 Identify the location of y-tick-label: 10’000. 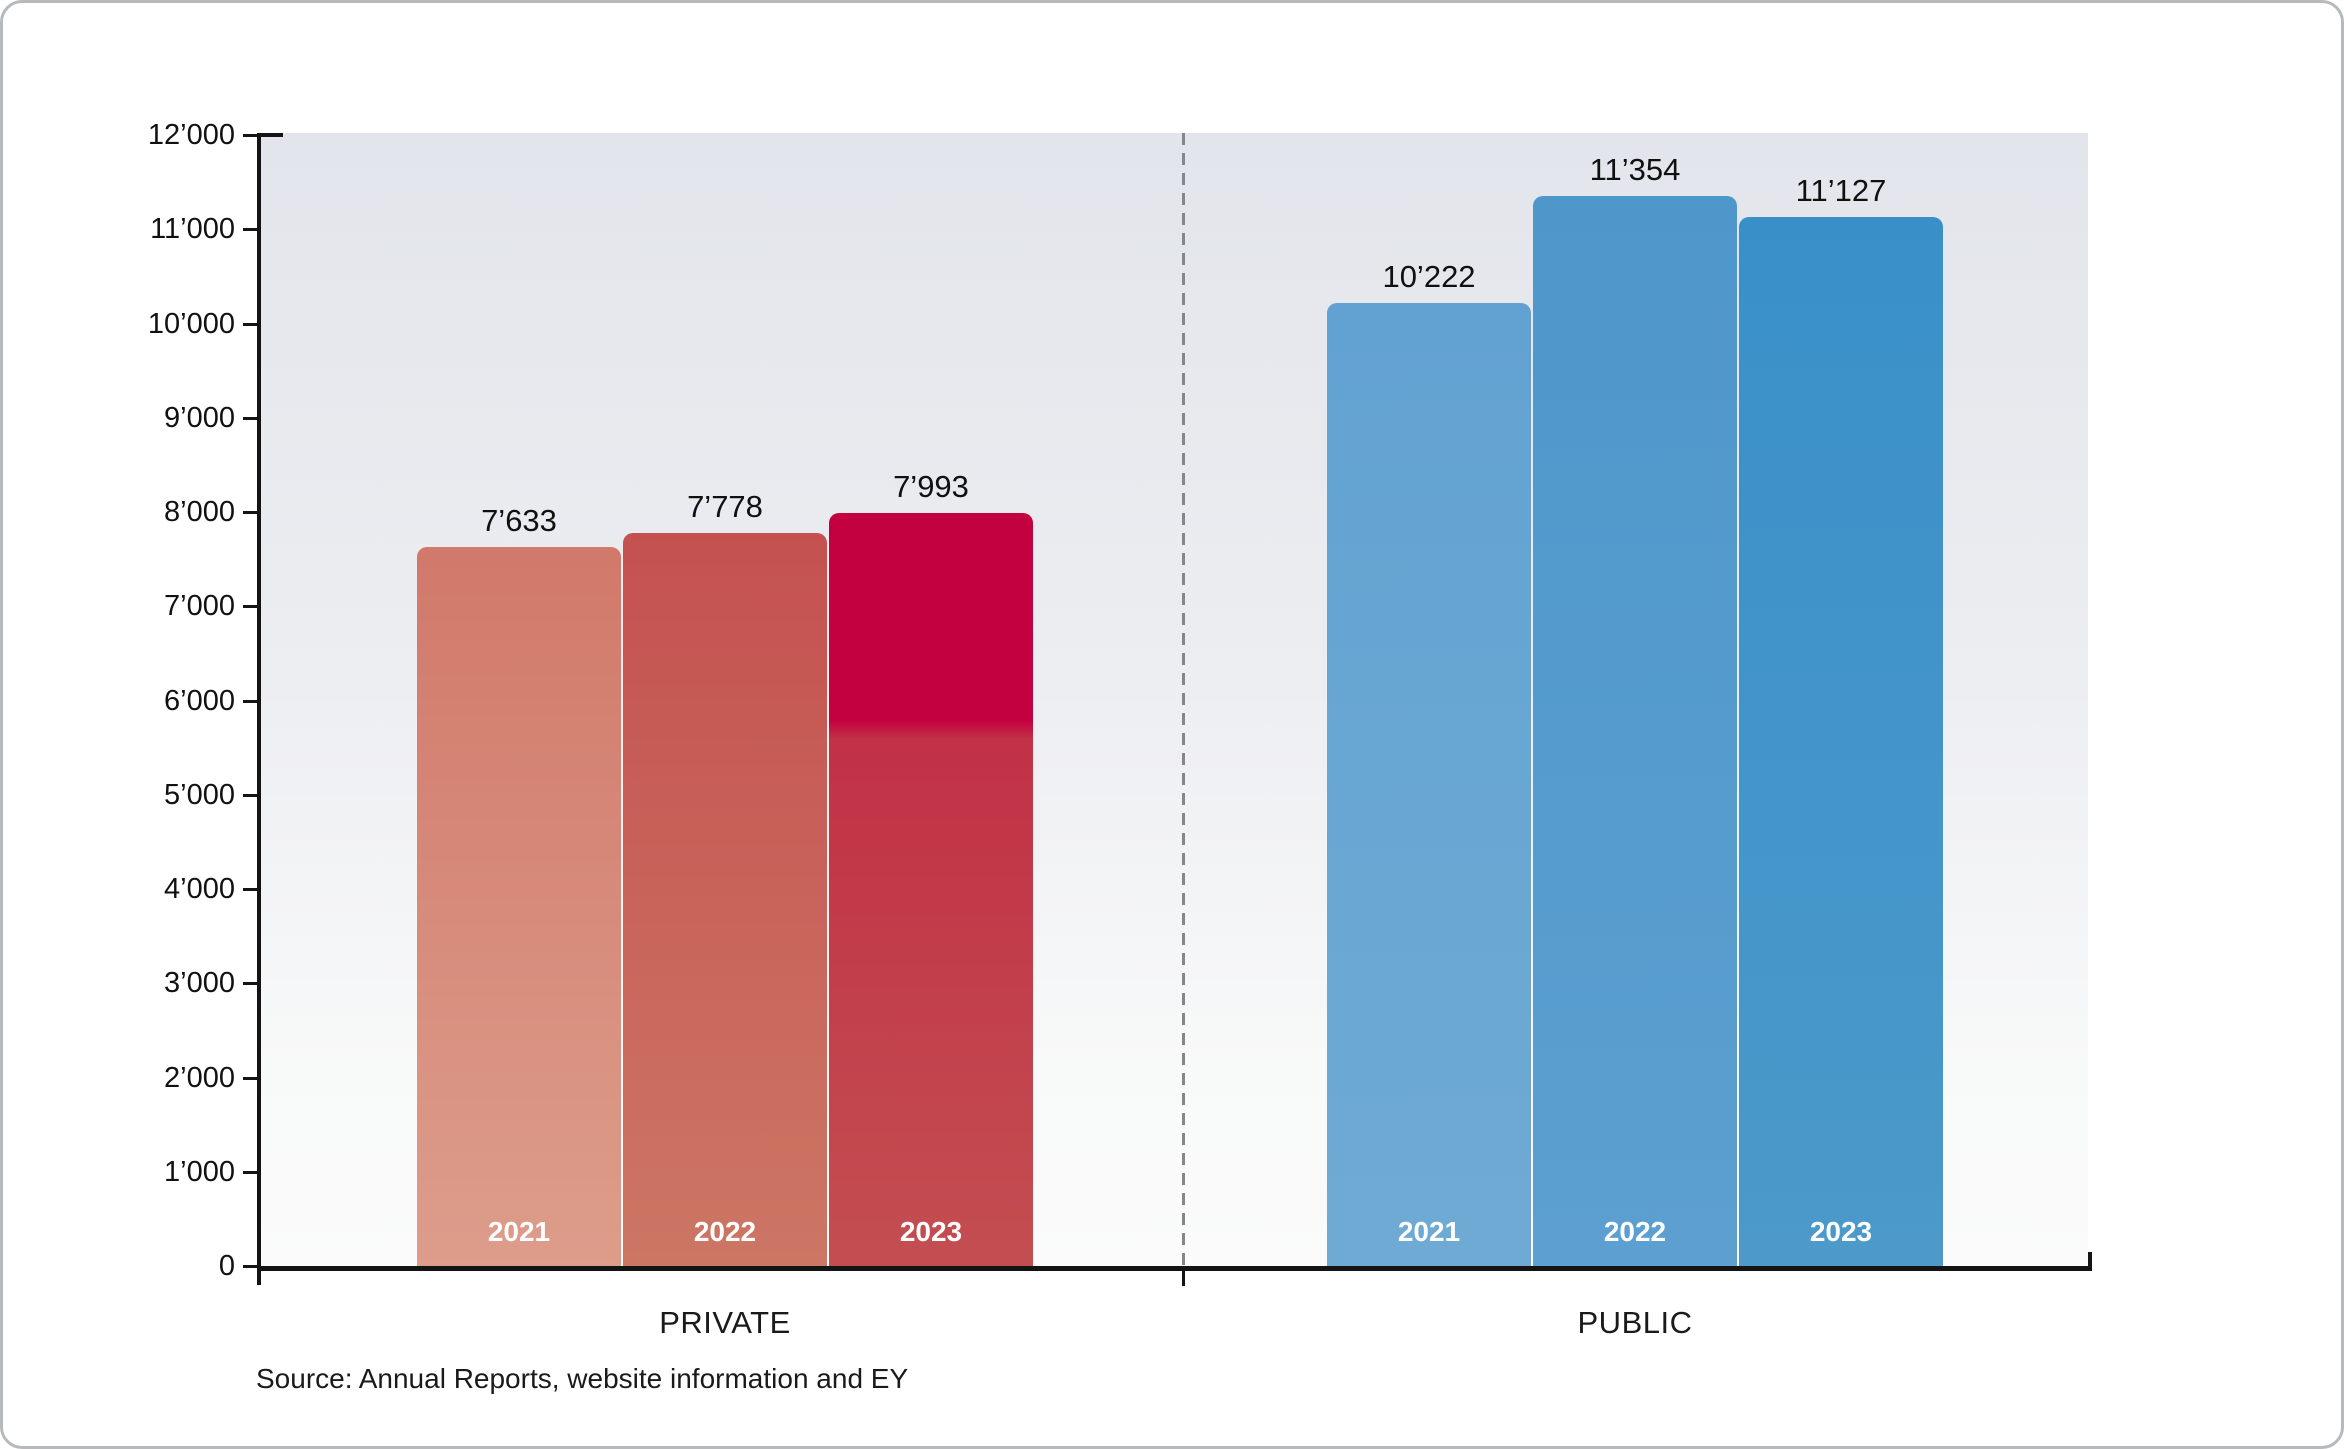
(191, 323).